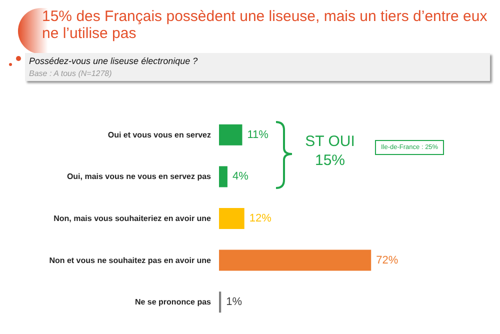 This screenshot has width=500, height=334. I want to click on chart-title: 15% des Français possèdent une liseuse, mais un tiers d’entre eux ne l’utilise pas, so click(265, 25).